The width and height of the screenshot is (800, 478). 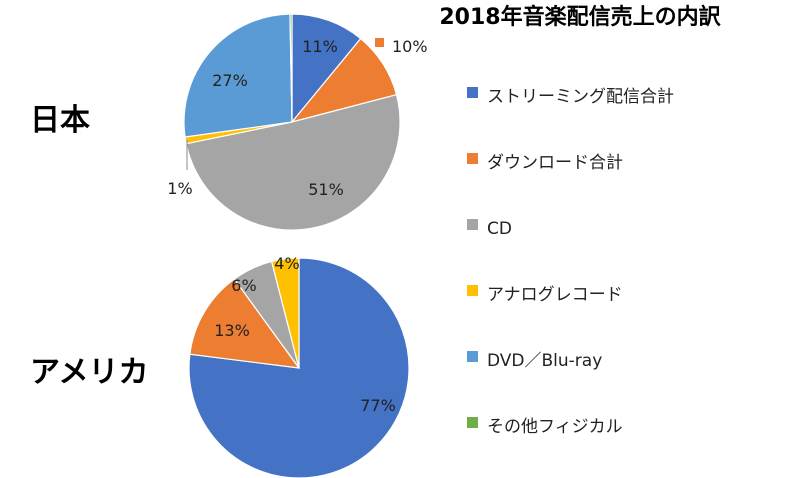 I want to click on legend-entry-4: DVD／Blu-ray, so click(x=544, y=361).